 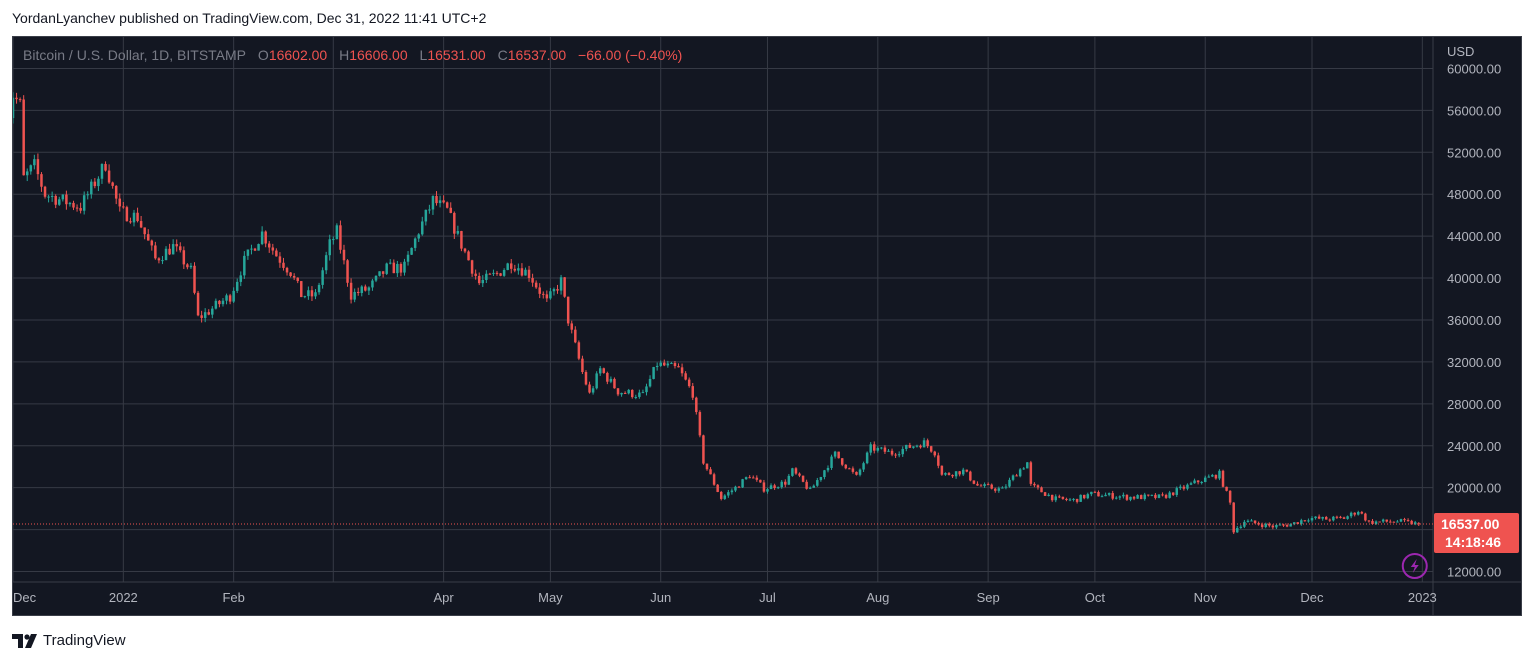 What do you see at coordinates (135, 55) in the screenshot?
I see `symbol-label: Bitcoin / U.S. Dollar, 1D, BITSTAMP` at bounding box center [135, 55].